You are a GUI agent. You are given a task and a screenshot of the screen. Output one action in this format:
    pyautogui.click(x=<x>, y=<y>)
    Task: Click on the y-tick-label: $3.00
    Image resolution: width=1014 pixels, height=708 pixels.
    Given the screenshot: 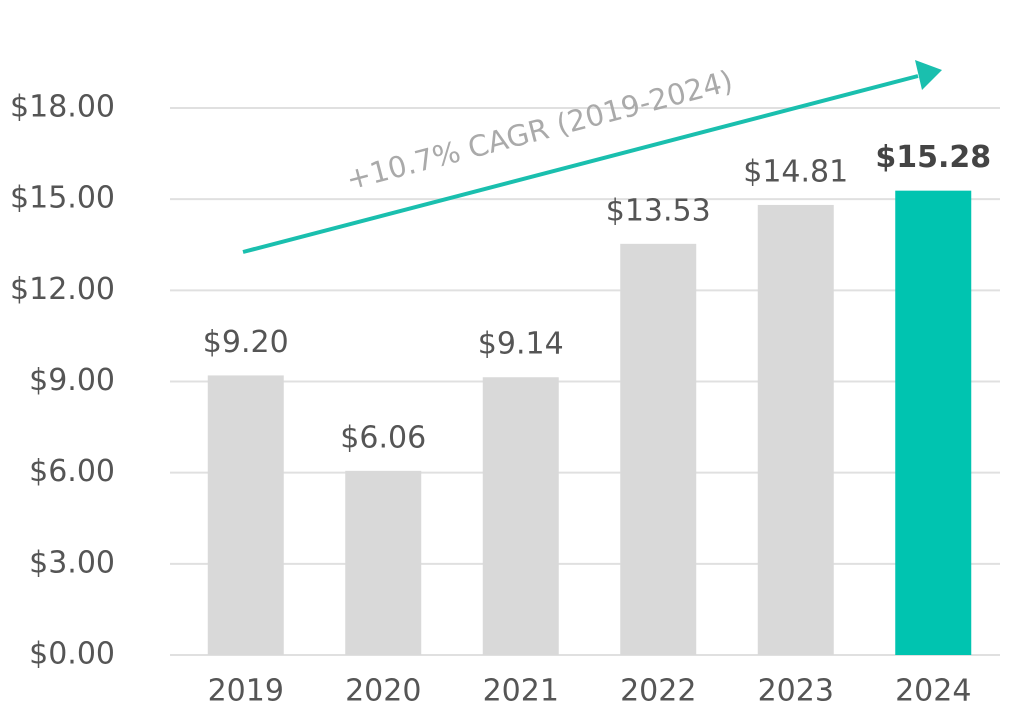 What is the action you would take?
    pyautogui.click(x=72, y=562)
    